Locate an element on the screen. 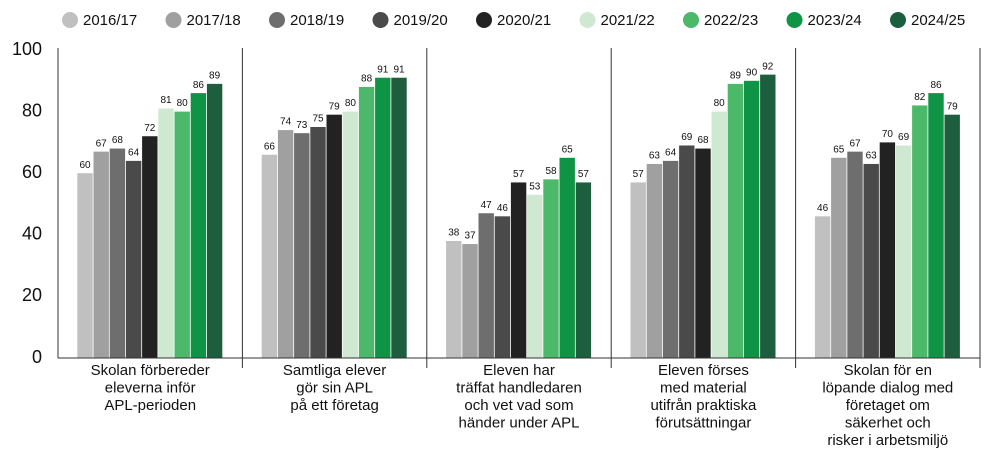  x-tick-label: eleverna inför is located at coordinates (150, 387).